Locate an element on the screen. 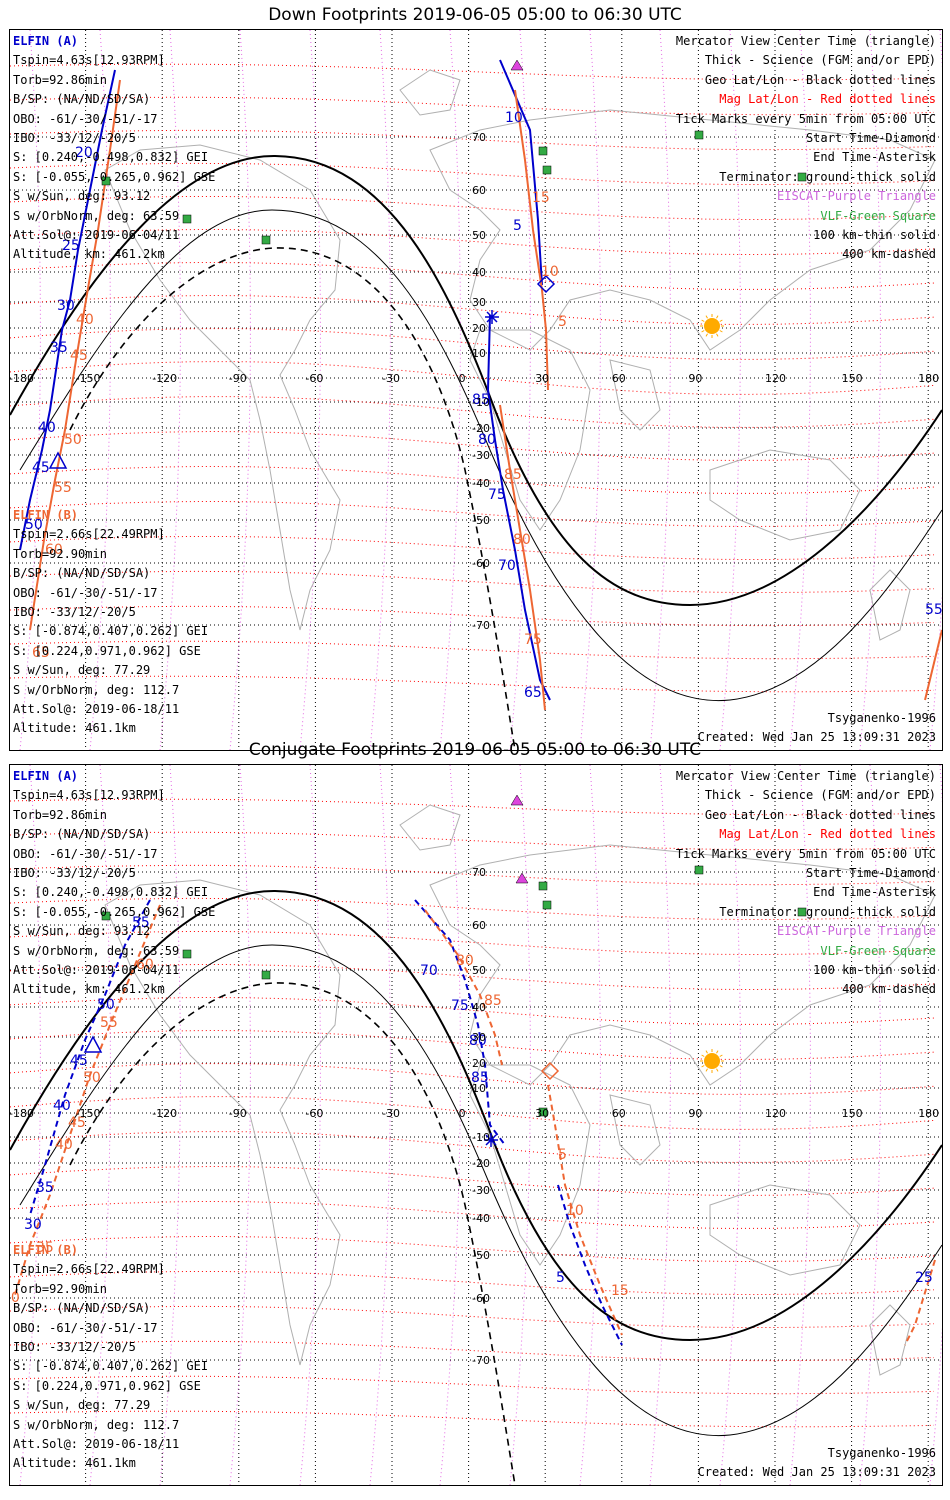 The width and height of the screenshot is (950, 1500). lat-tick-label: -30 is located at coordinates (481, 455).